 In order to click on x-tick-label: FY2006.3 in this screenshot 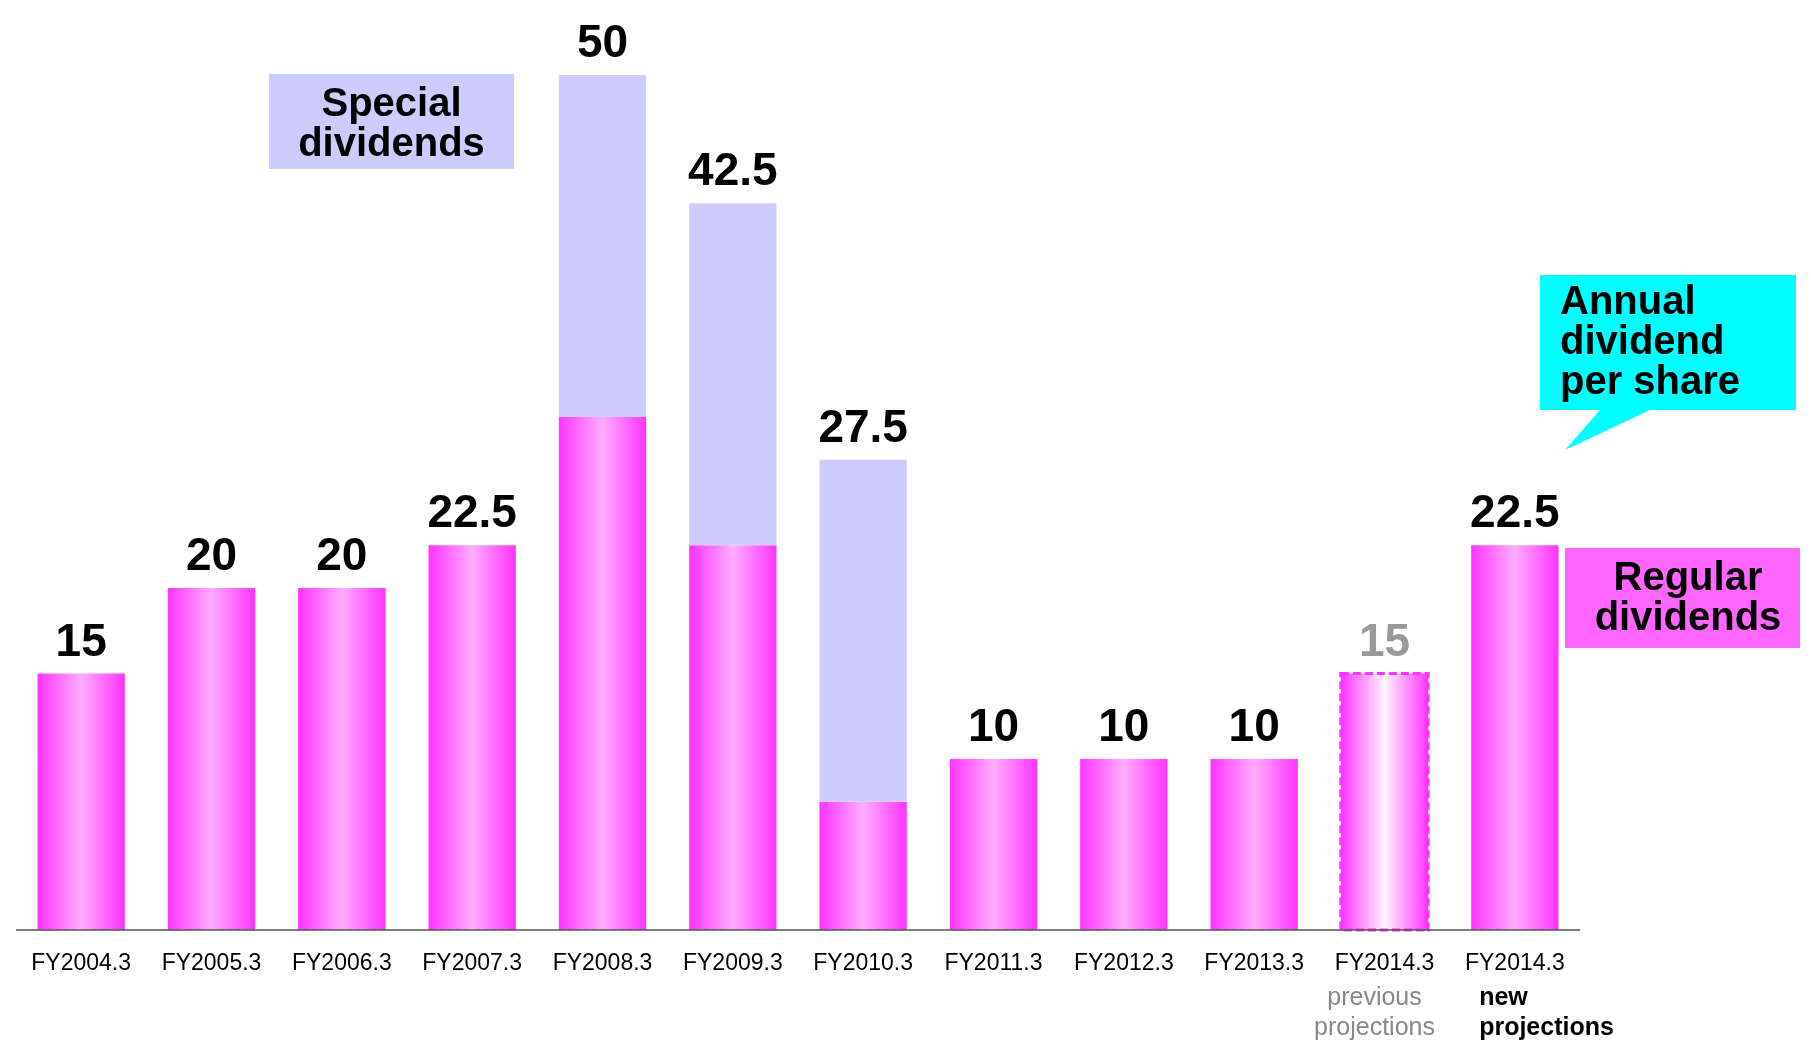, I will do `click(341, 962)`.